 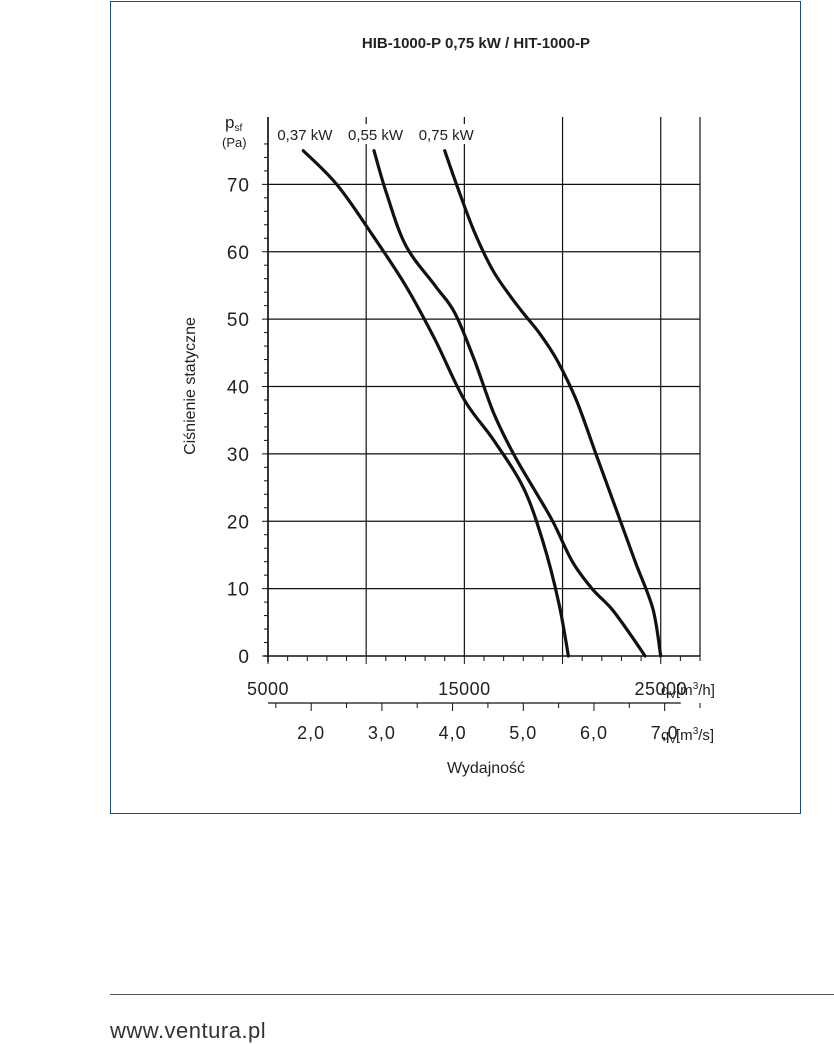 I want to click on x-secondary-tick-label: 2,0, so click(x=311, y=733).